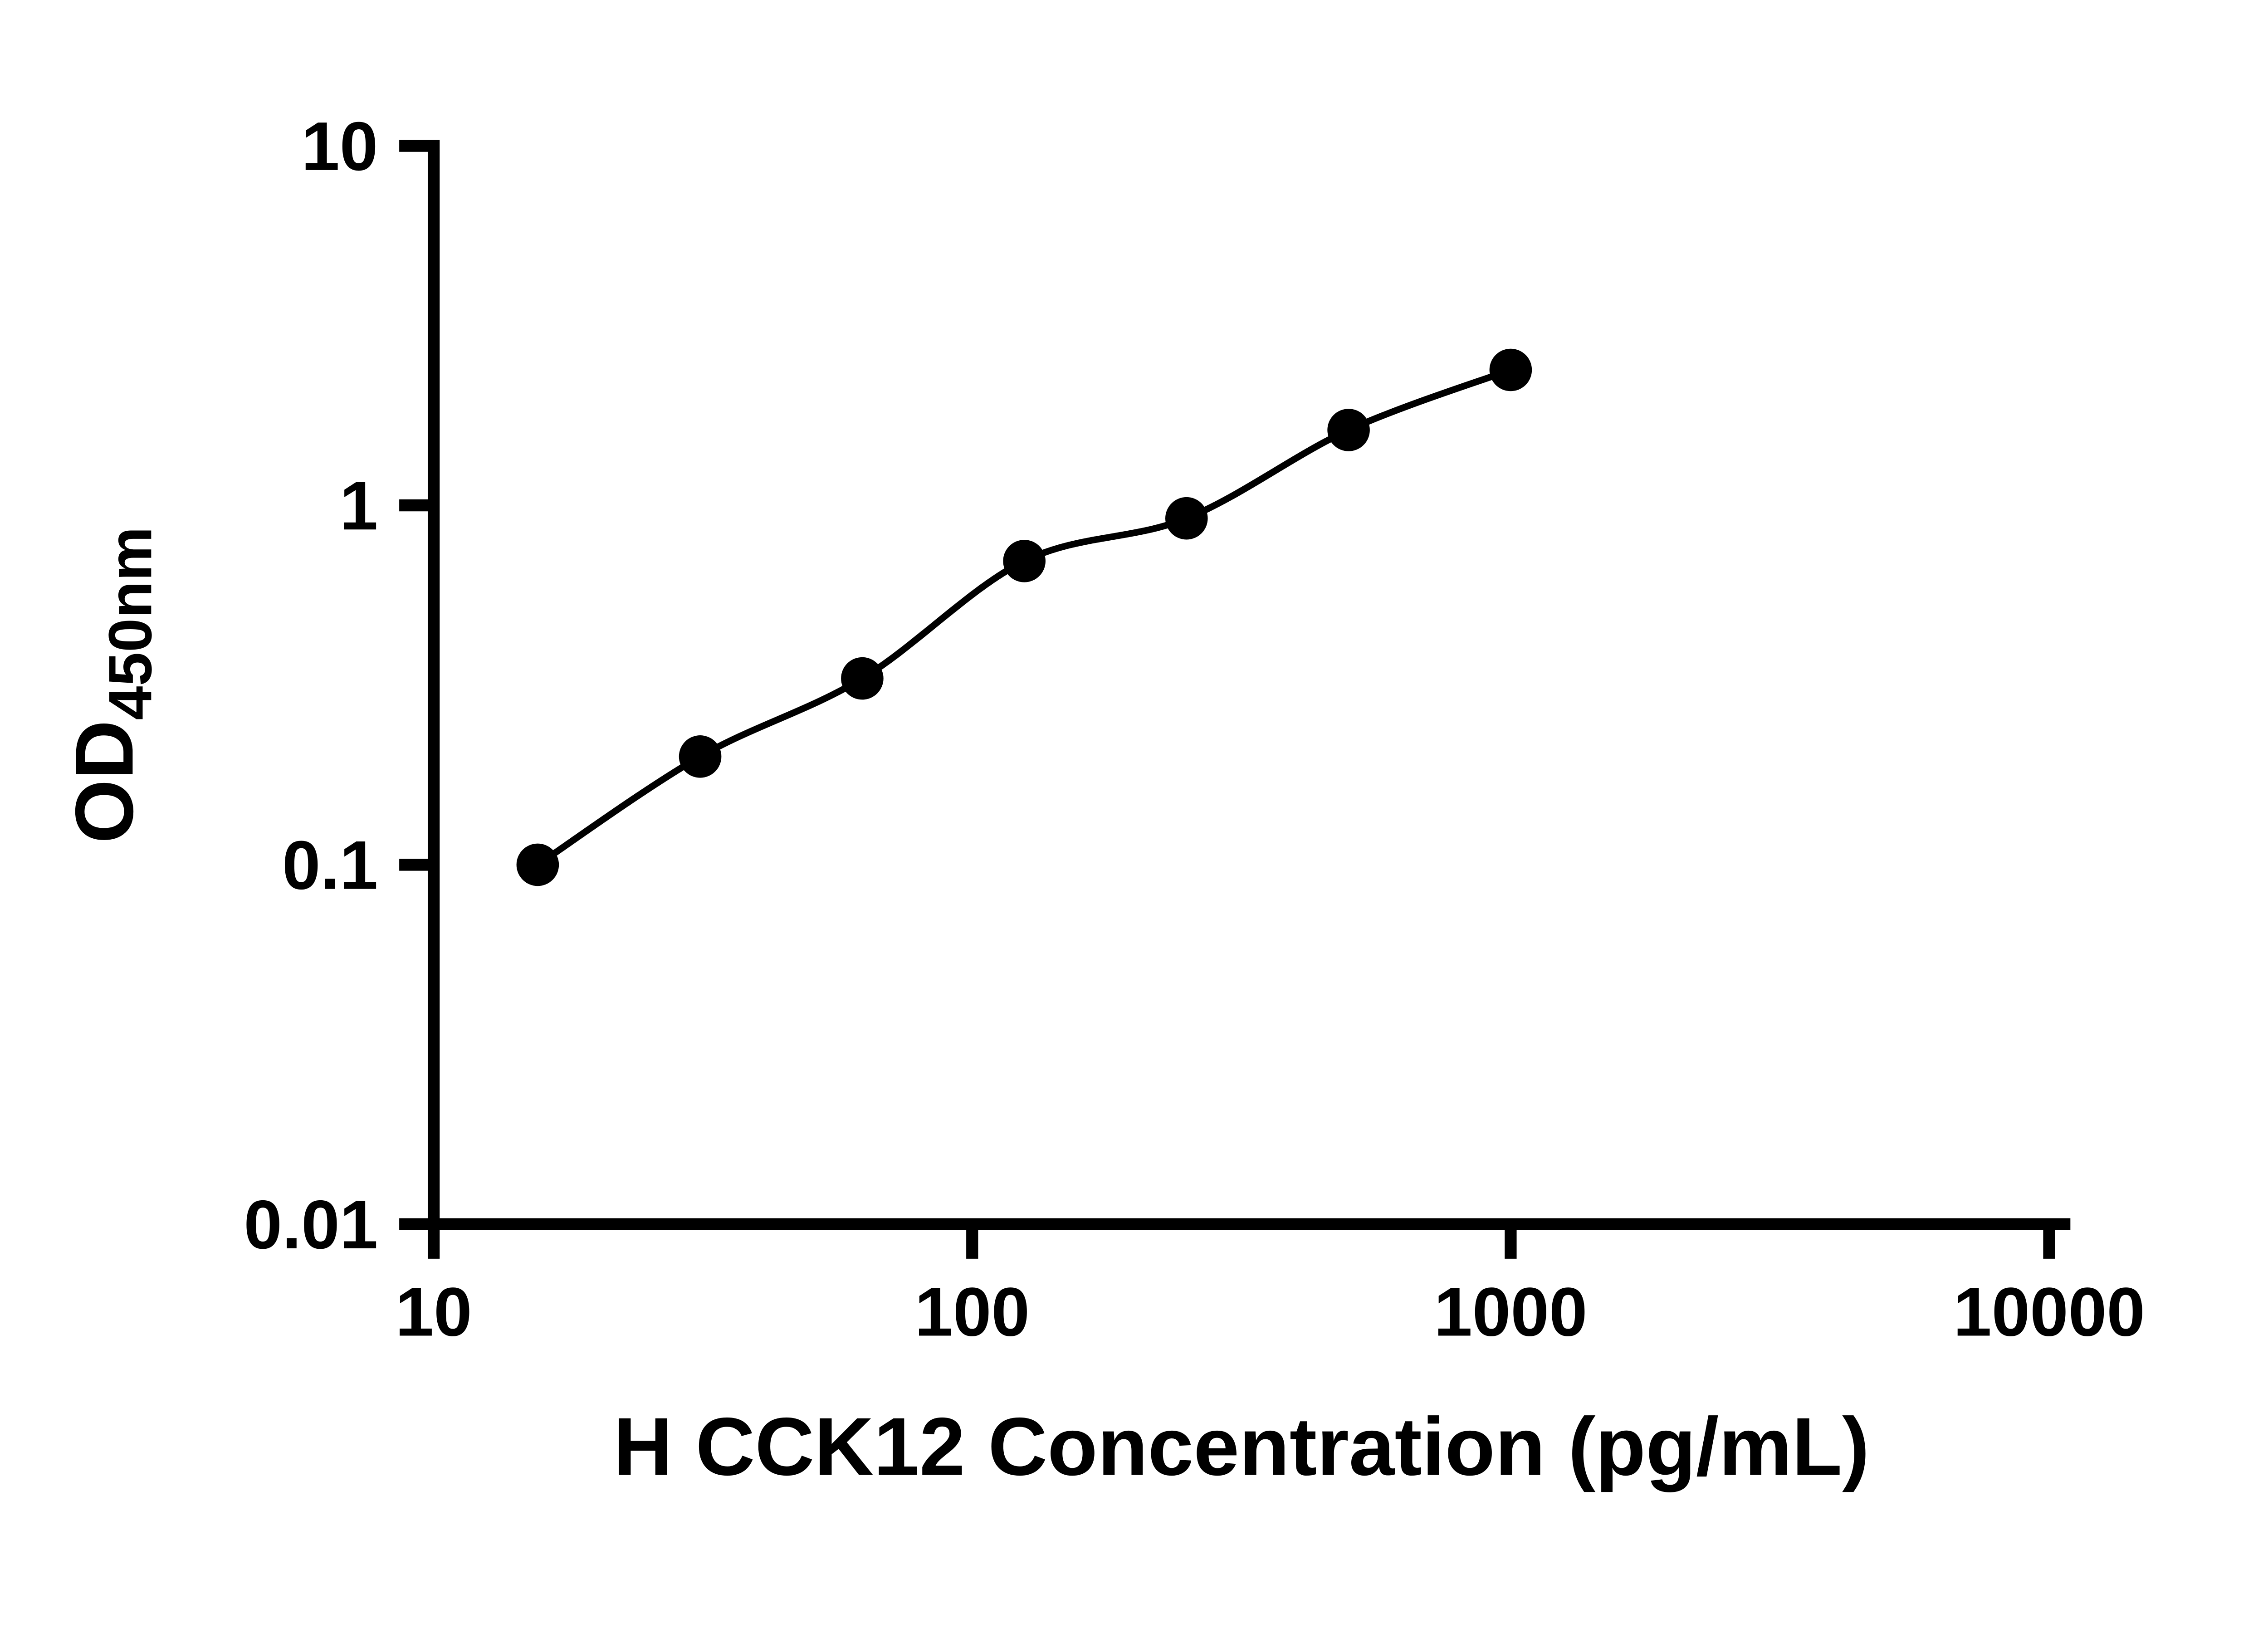  I want to click on fit-curve, so click(1024, 617).